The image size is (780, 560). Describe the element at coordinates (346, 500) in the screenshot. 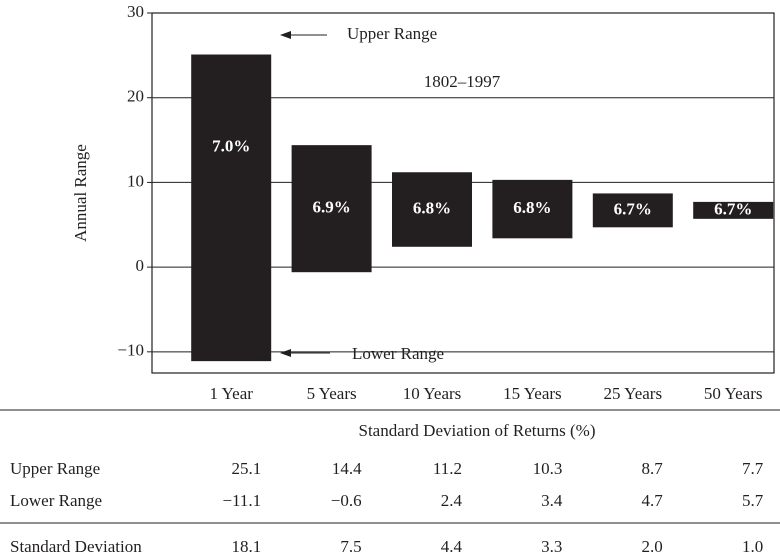

I see `table-cell: −0.6` at that location.